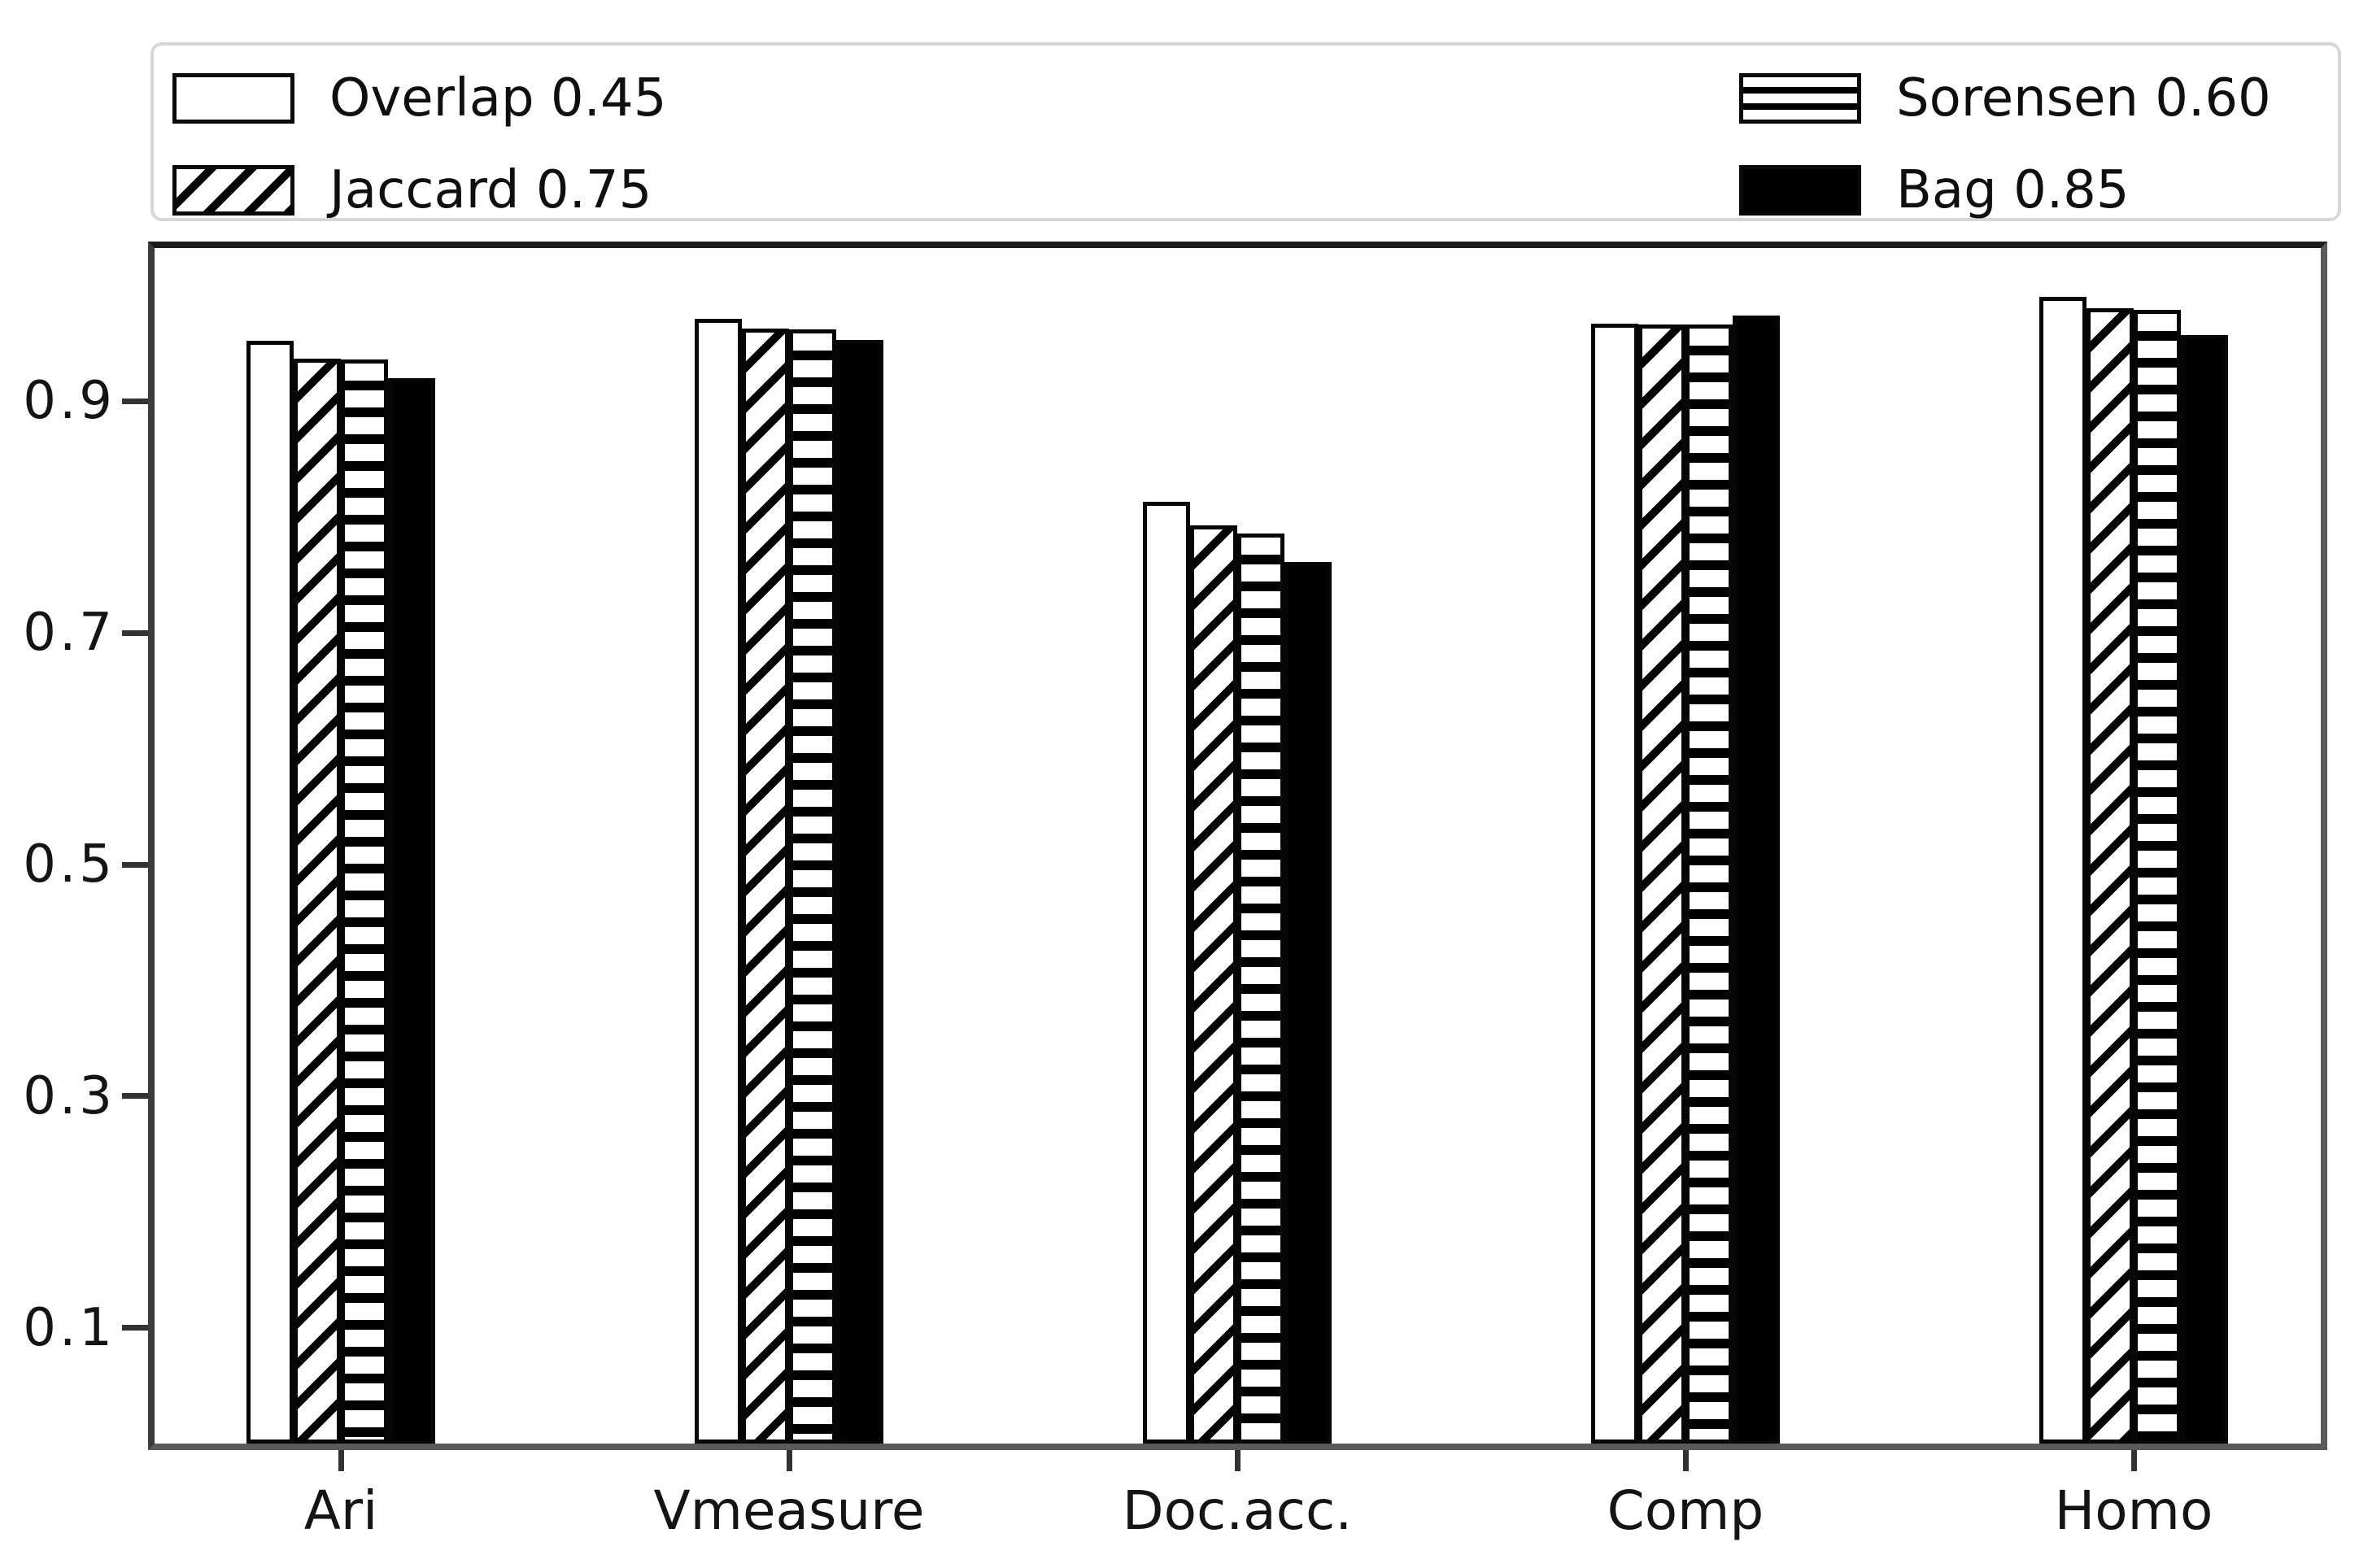  What do you see at coordinates (340, 1510) in the screenshot?
I see `x-axis-label-ari: Ari` at bounding box center [340, 1510].